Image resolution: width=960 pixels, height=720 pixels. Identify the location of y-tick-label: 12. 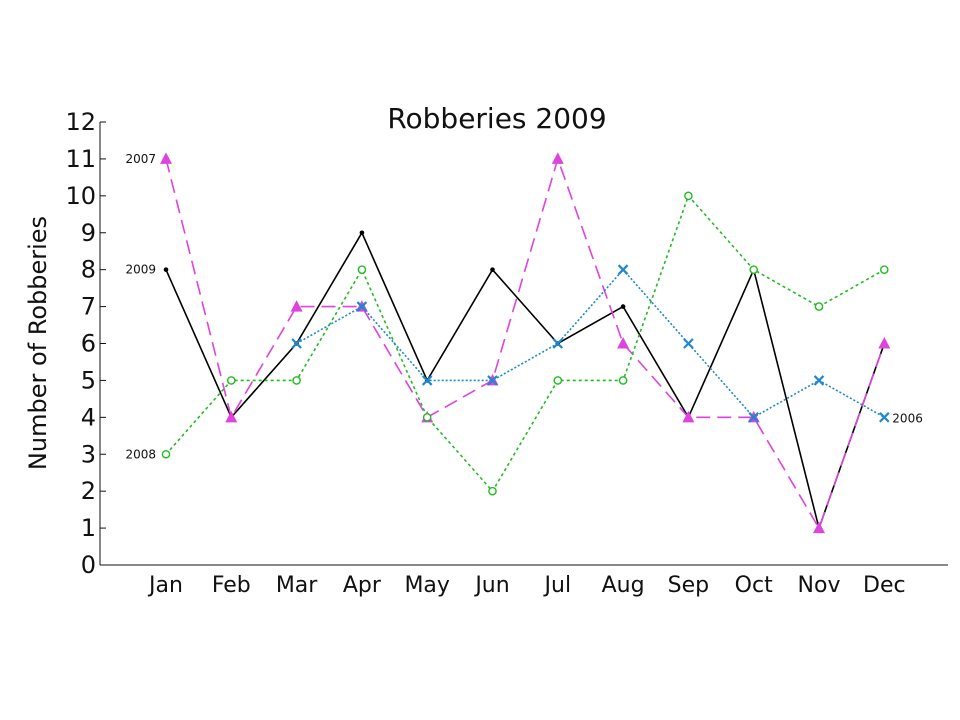
(80, 122).